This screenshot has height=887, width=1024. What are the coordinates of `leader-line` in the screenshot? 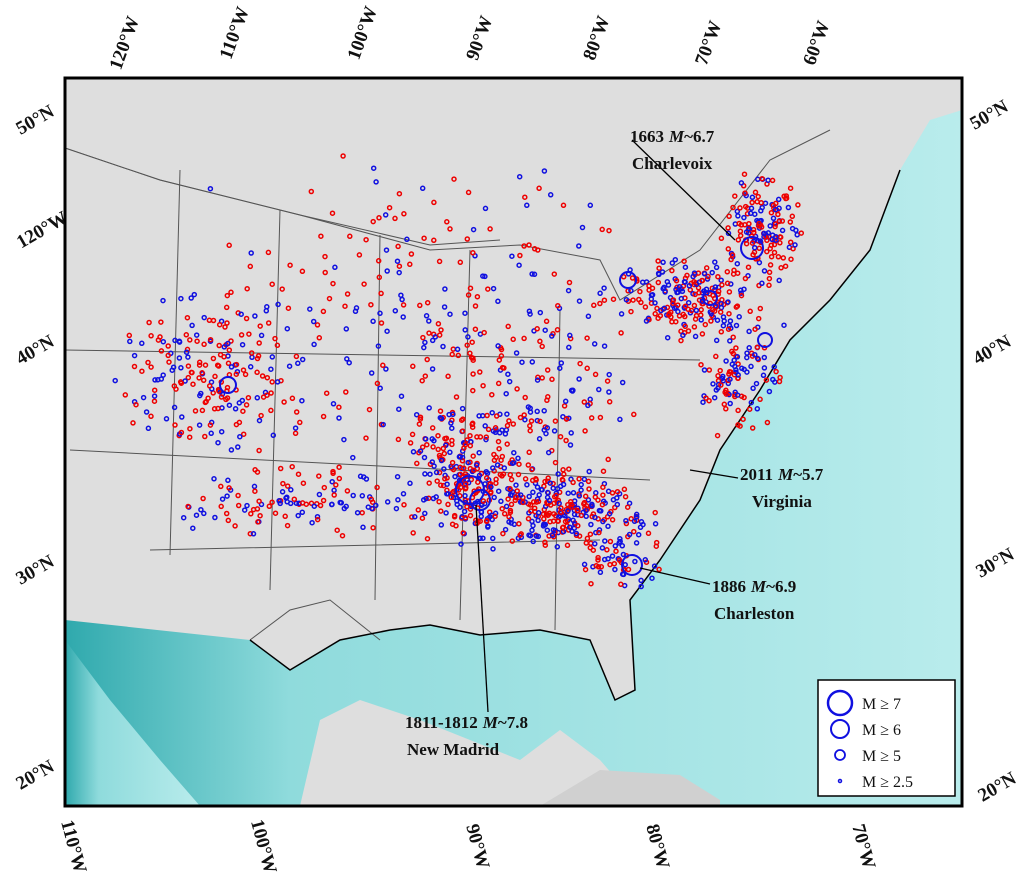 It's located at (683, 190).